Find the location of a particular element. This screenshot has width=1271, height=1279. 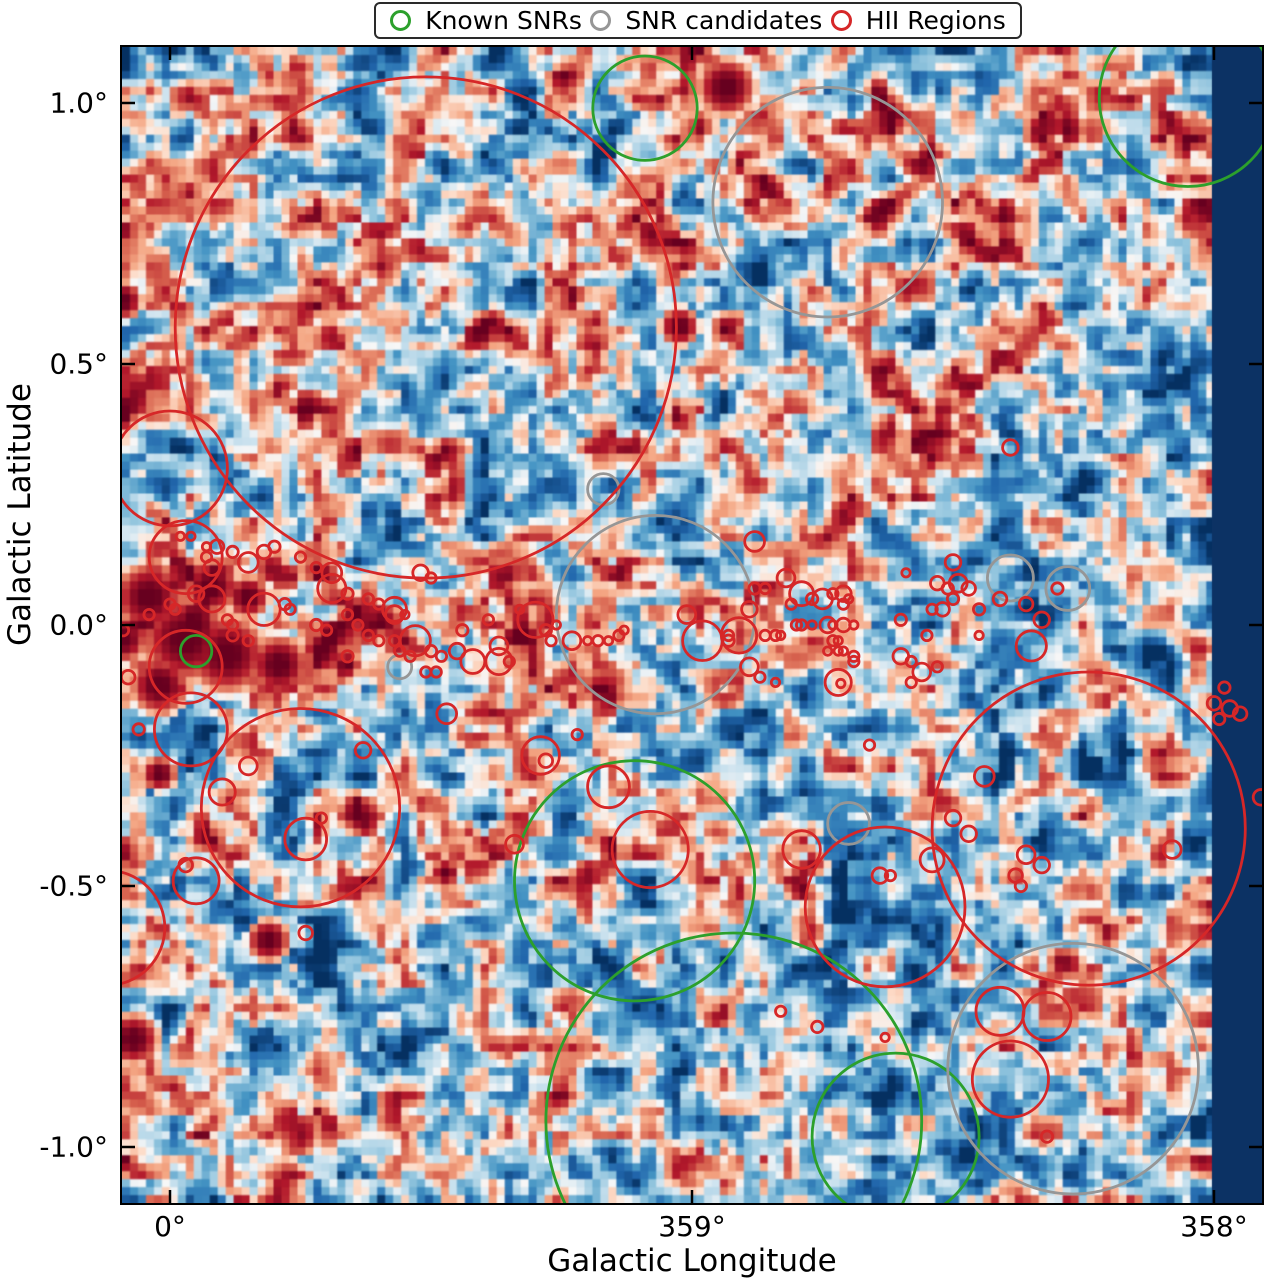

legend: Known SNRs SNR candidates HII Regions is located at coordinates (698, 20).